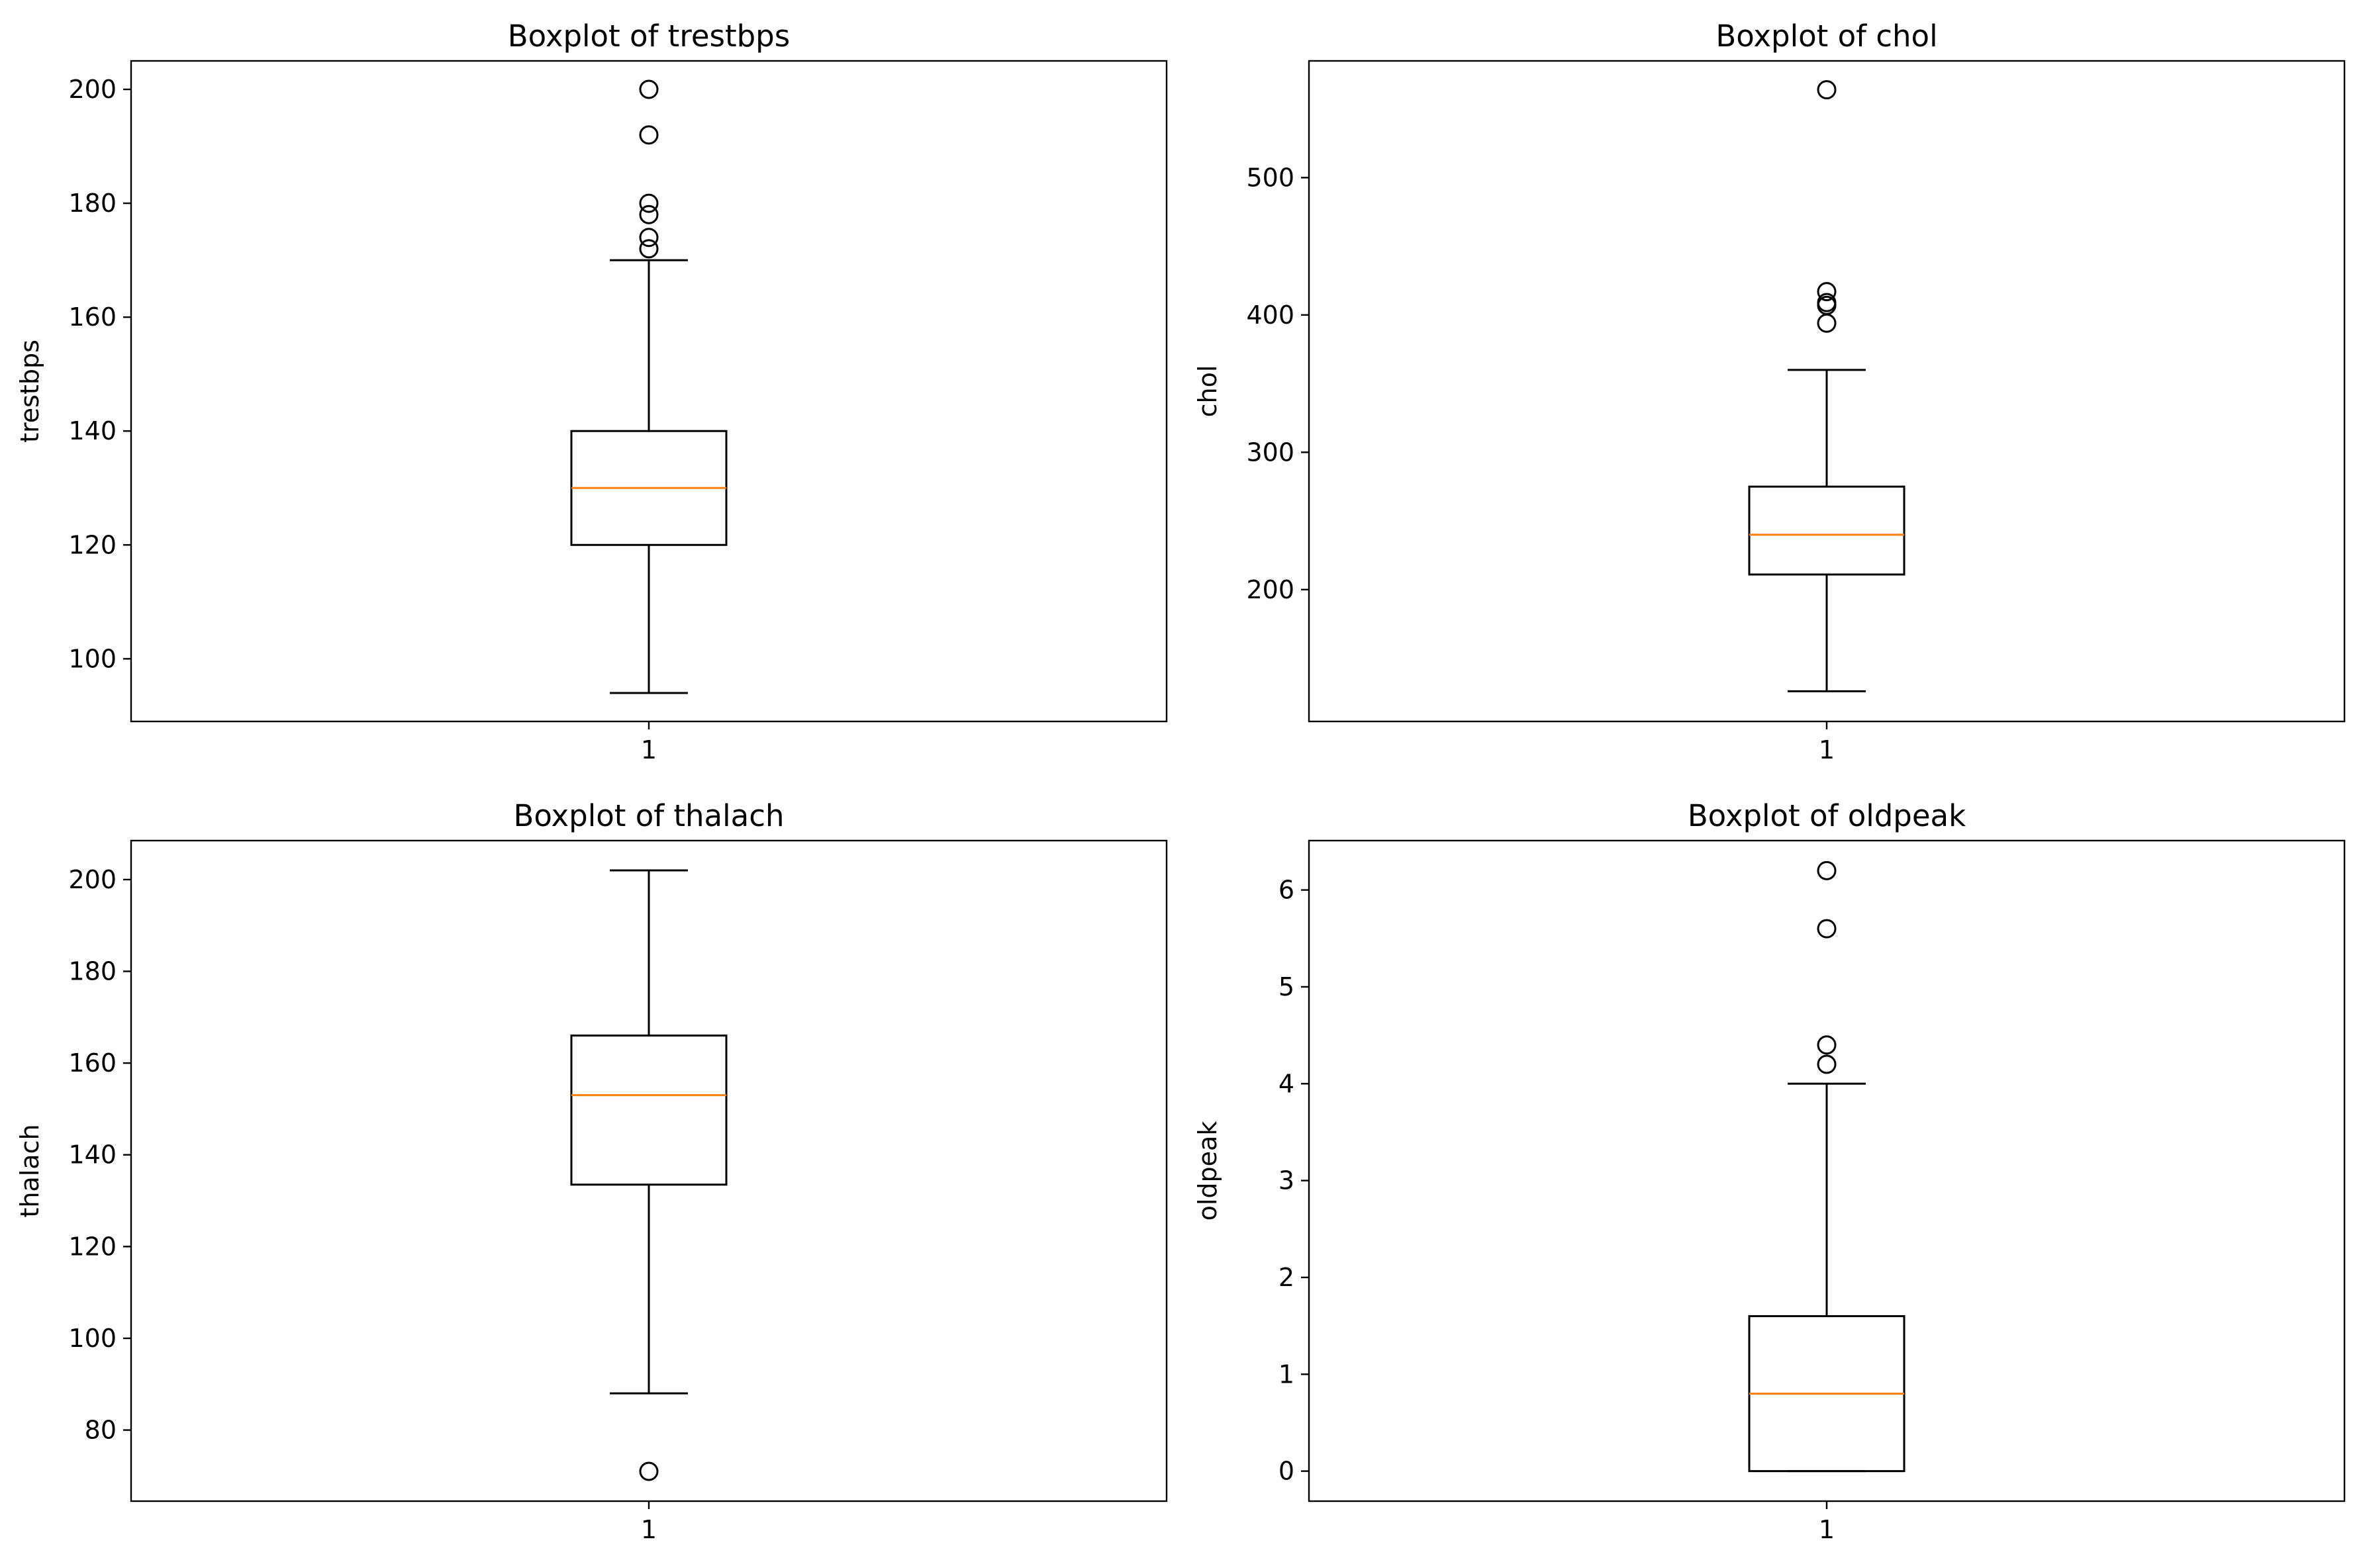  Describe the element at coordinates (1286, 1083) in the screenshot. I see `y-tick-label: 4` at that location.